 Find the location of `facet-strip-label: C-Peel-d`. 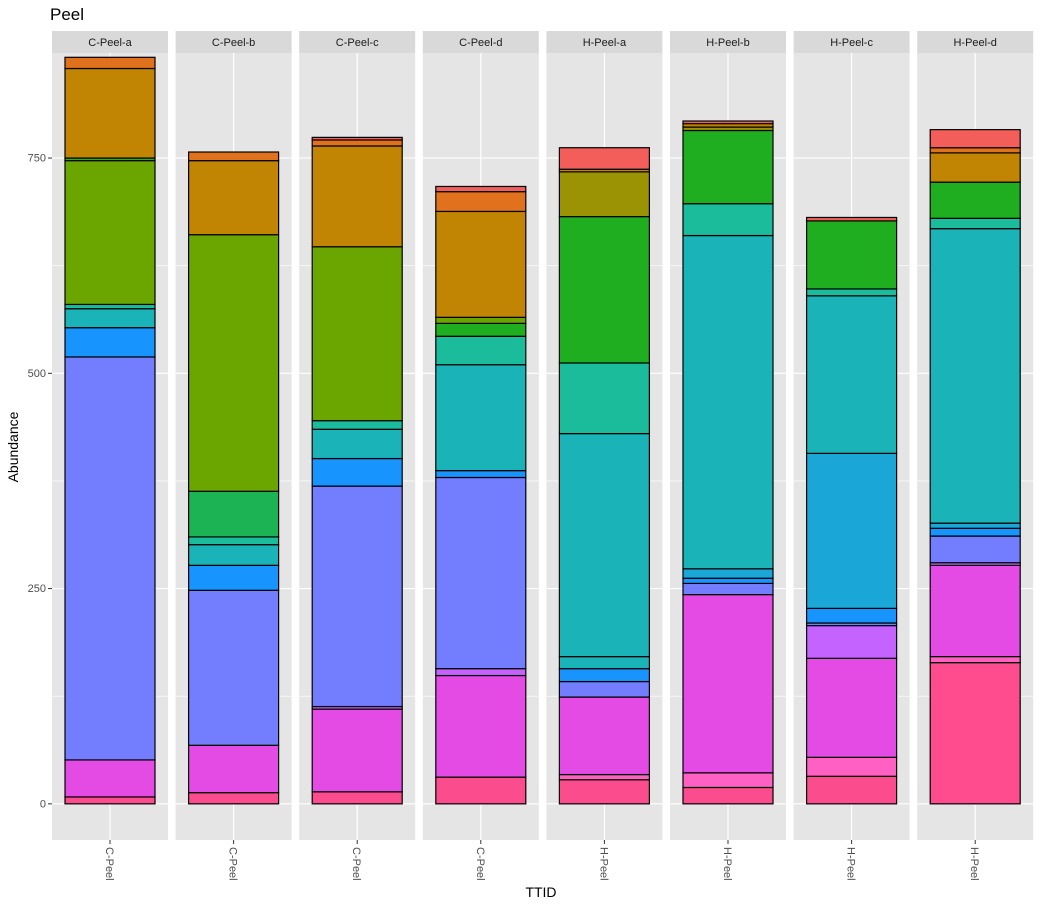

facet-strip-label: C-Peel-d is located at coordinates (480, 43).